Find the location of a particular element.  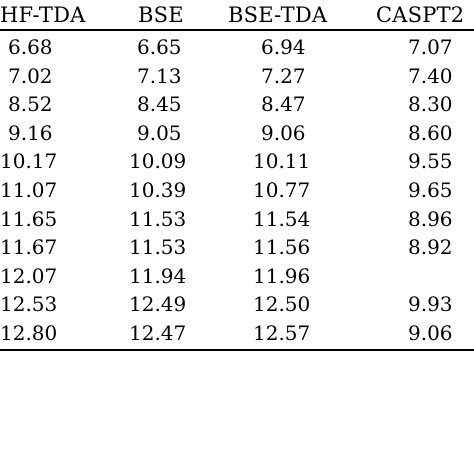

table-cell: 8.52 is located at coordinates (30, 104).